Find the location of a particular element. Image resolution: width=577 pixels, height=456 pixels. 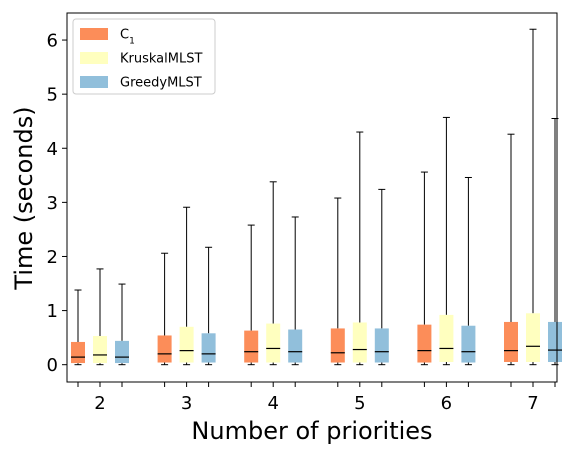

legend-frame is located at coordinates (144, 56).